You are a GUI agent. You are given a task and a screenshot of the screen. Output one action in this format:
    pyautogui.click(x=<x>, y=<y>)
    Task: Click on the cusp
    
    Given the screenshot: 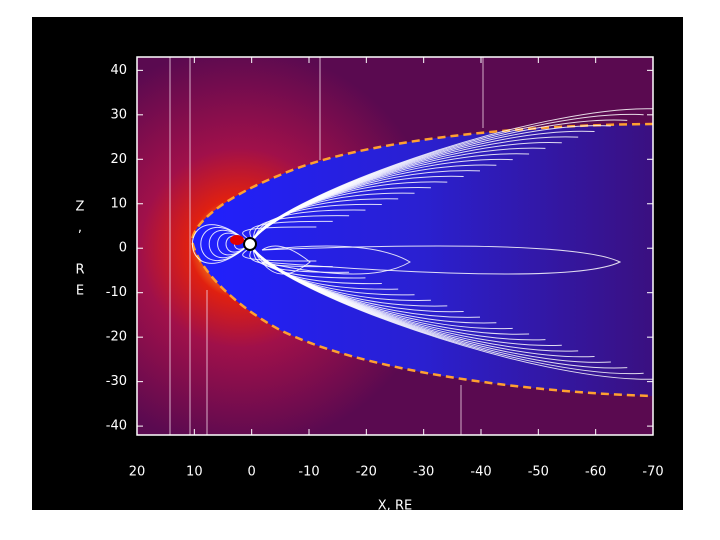 What is the action you would take?
    pyautogui.click(x=237, y=240)
    